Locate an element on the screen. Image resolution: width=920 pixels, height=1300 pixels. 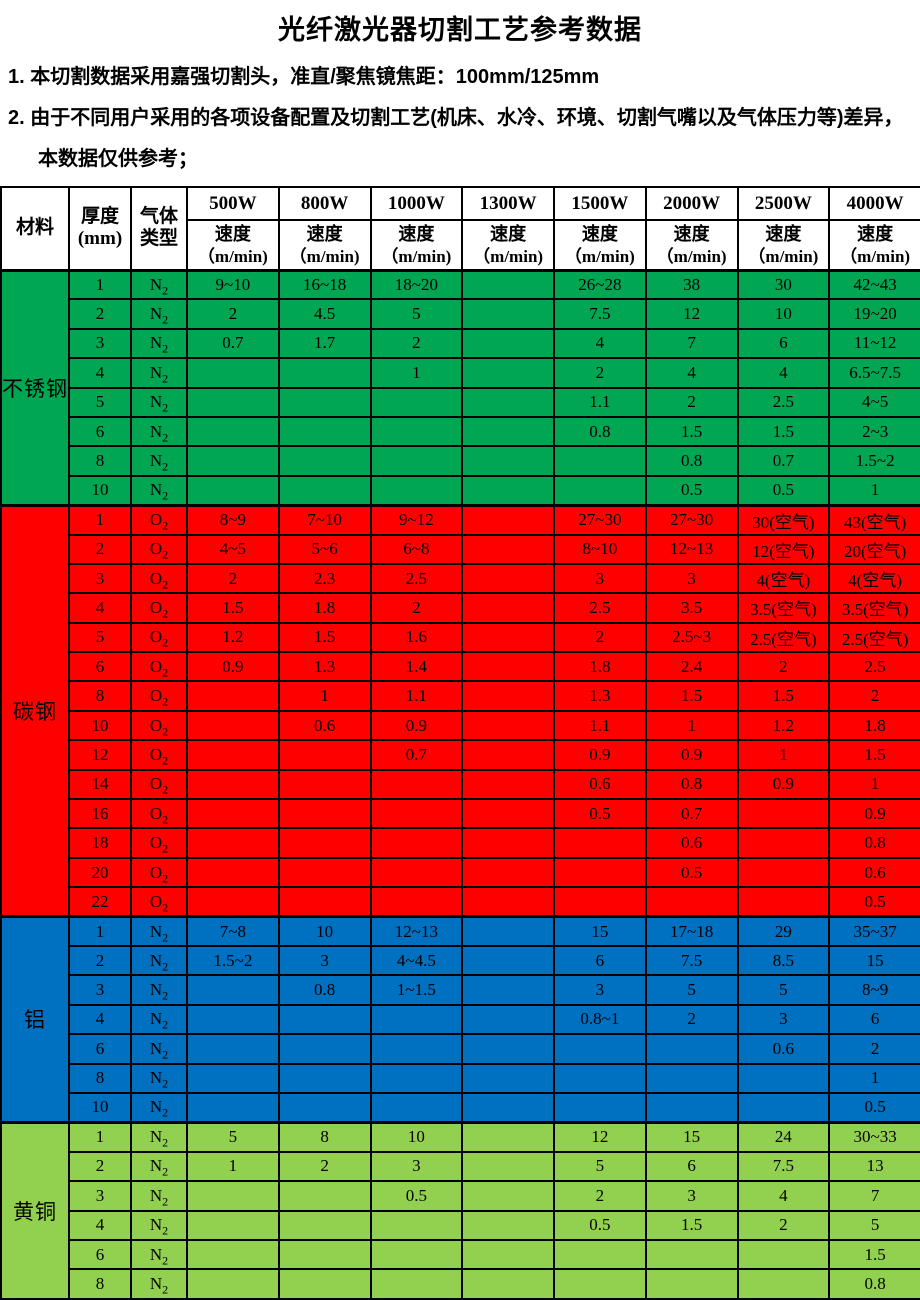
table-row: 6 N2 1.5 is located at coordinates (460, 1254).